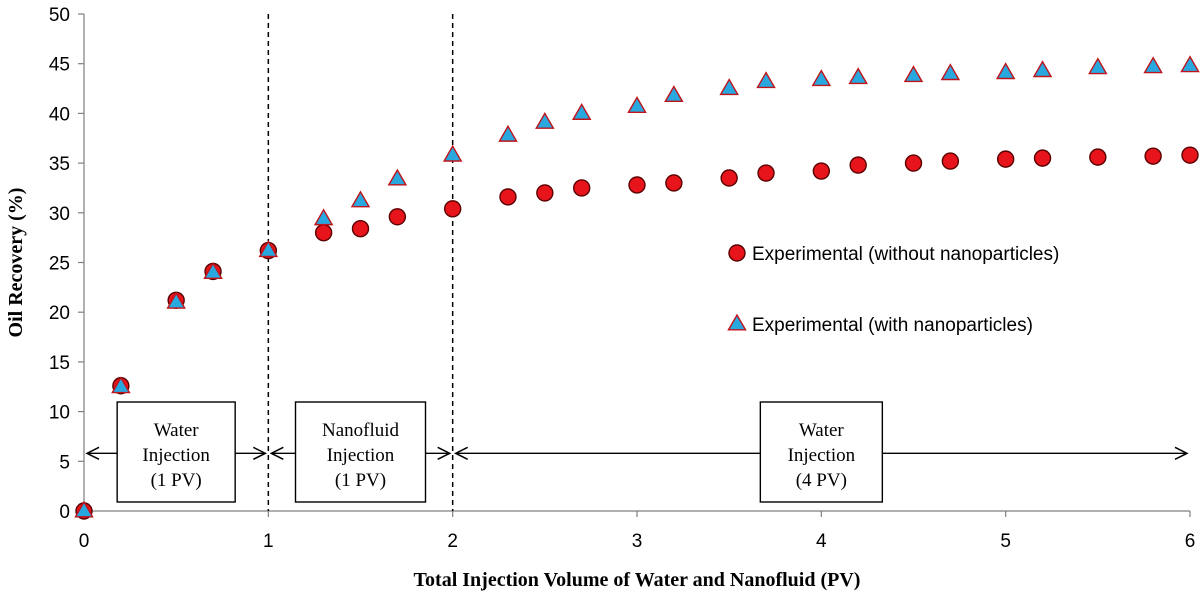 This screenshot has height=598, width=1200. I want to click on y-tick-label: 40, so click(59, 114).